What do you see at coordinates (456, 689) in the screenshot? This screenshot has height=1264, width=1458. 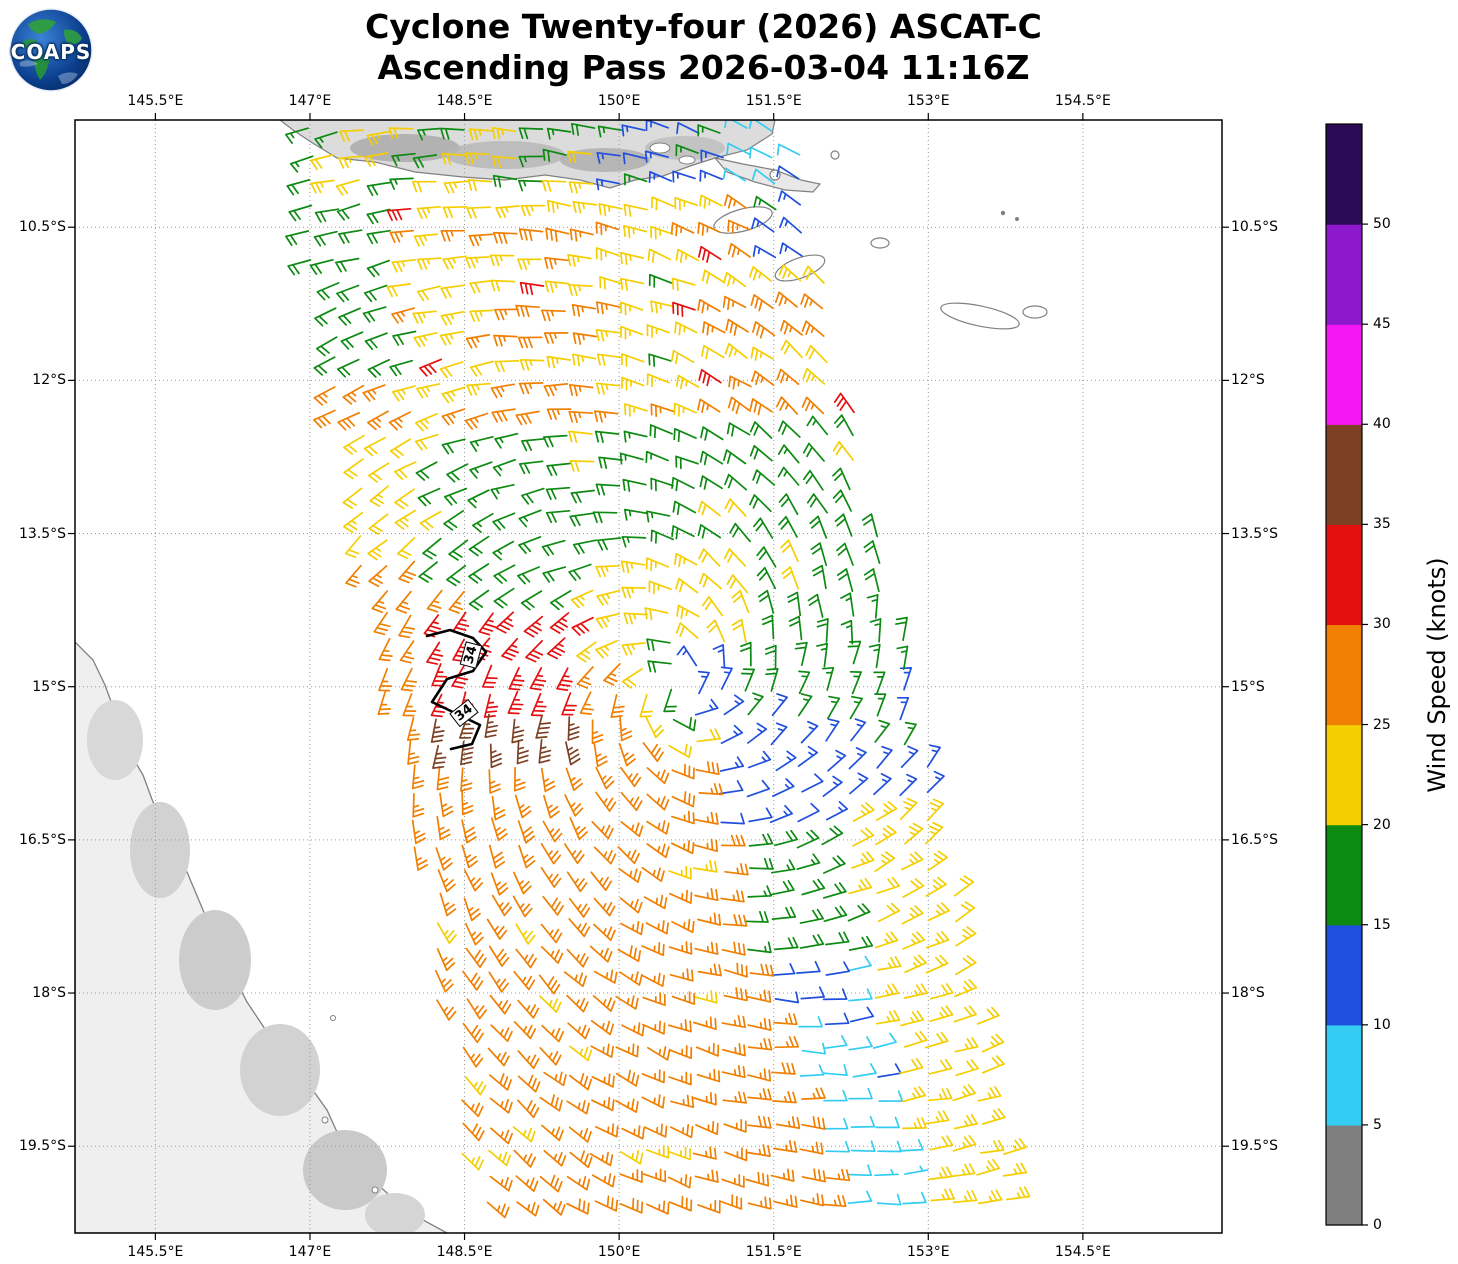 I see `r34-contour` at bounding box center [456, 689].